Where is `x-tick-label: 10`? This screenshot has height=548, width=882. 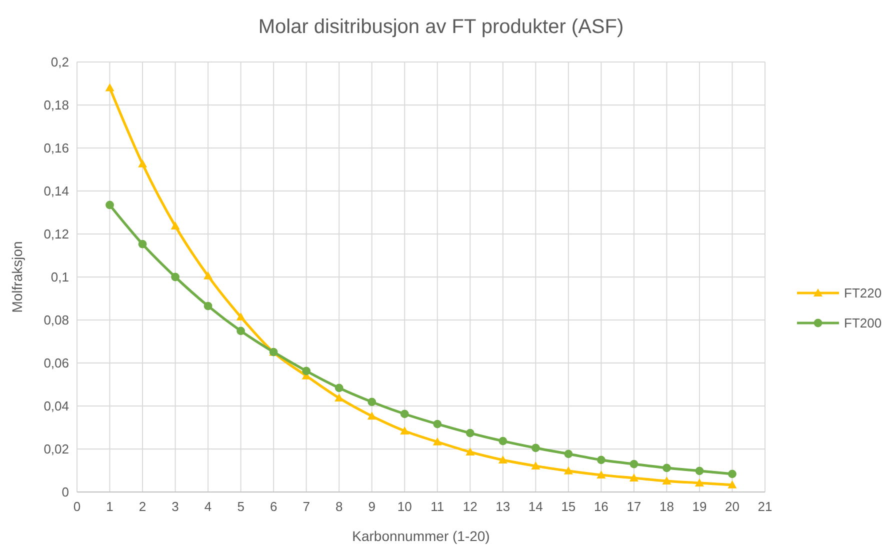
x-tick-label: 10 is located at coordinates (404, 506).